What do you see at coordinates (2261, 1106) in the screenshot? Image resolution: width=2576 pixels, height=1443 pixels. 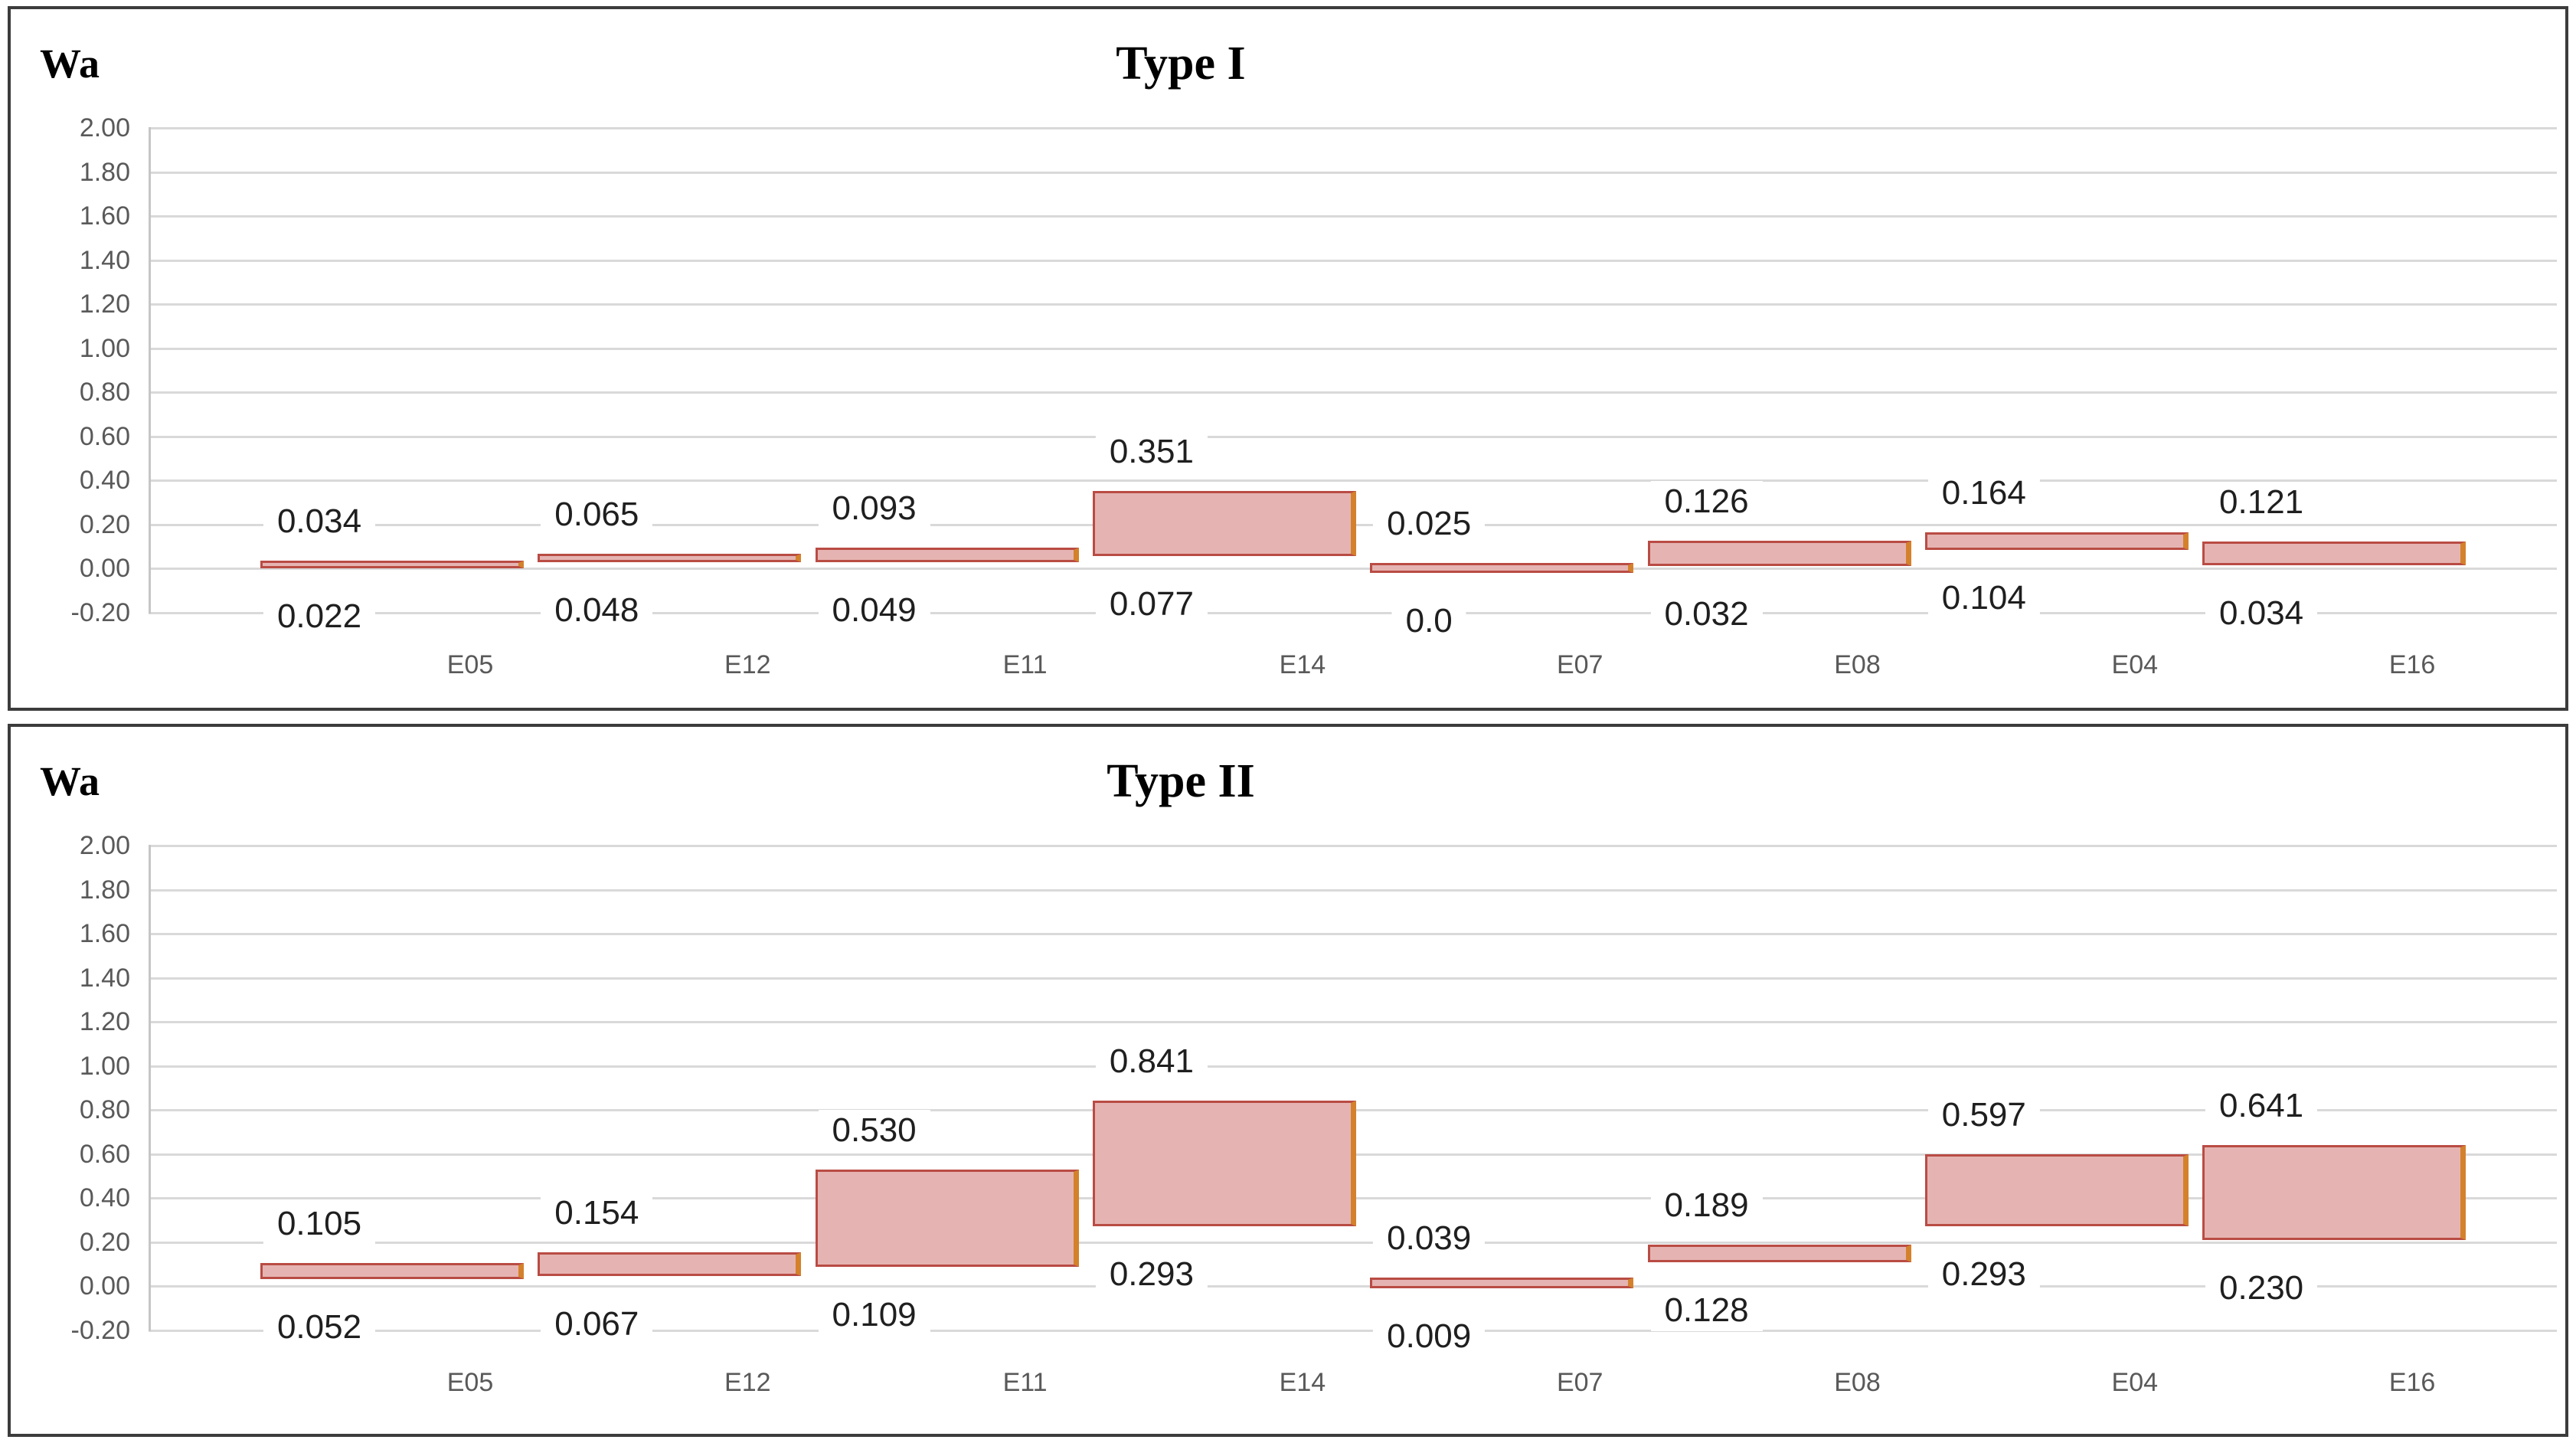 I see `bar-high-label: 0.641` at bounding box center [2261, 1106].